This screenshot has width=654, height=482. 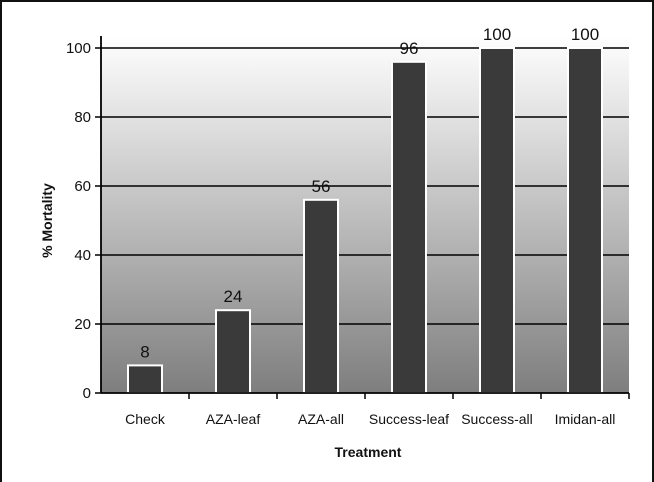 What do you see at coordinates (321, 296) in the screenshot?
I see `bar-AZA-all` at bounding box center [321, 296].